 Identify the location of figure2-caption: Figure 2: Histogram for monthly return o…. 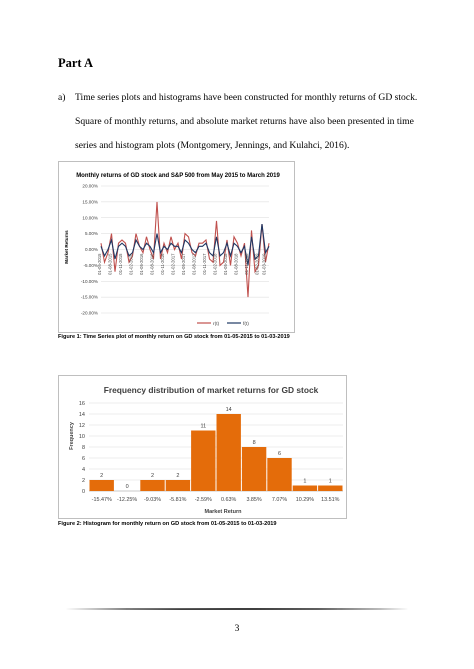
(167, 524).